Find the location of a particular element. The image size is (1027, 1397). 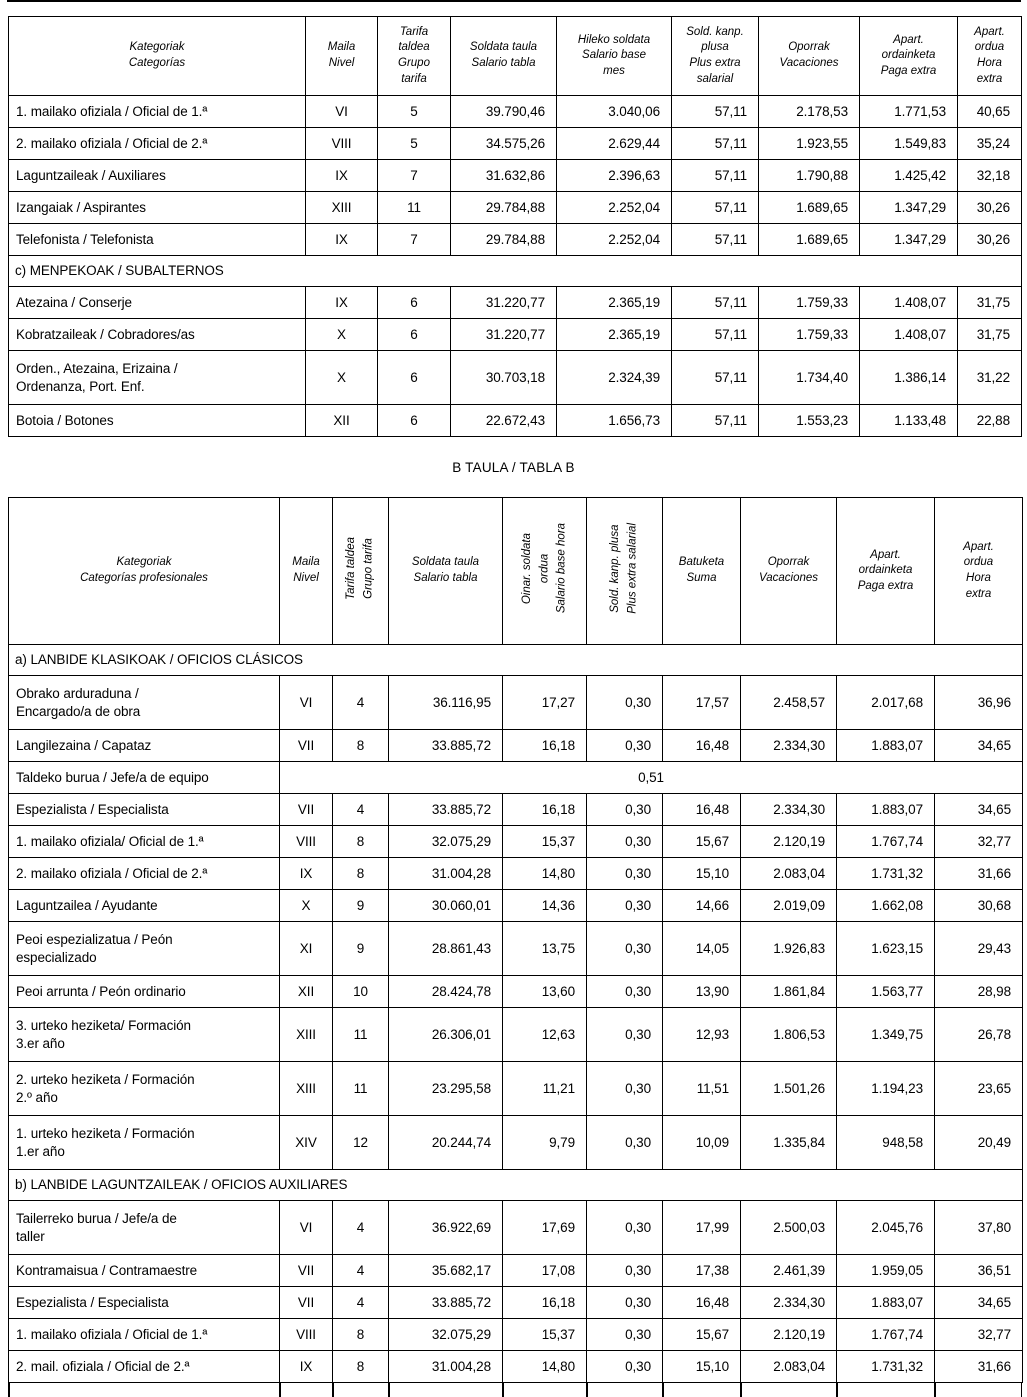

value-cell: 1.731,32 is located at coordinates (885, 1366).